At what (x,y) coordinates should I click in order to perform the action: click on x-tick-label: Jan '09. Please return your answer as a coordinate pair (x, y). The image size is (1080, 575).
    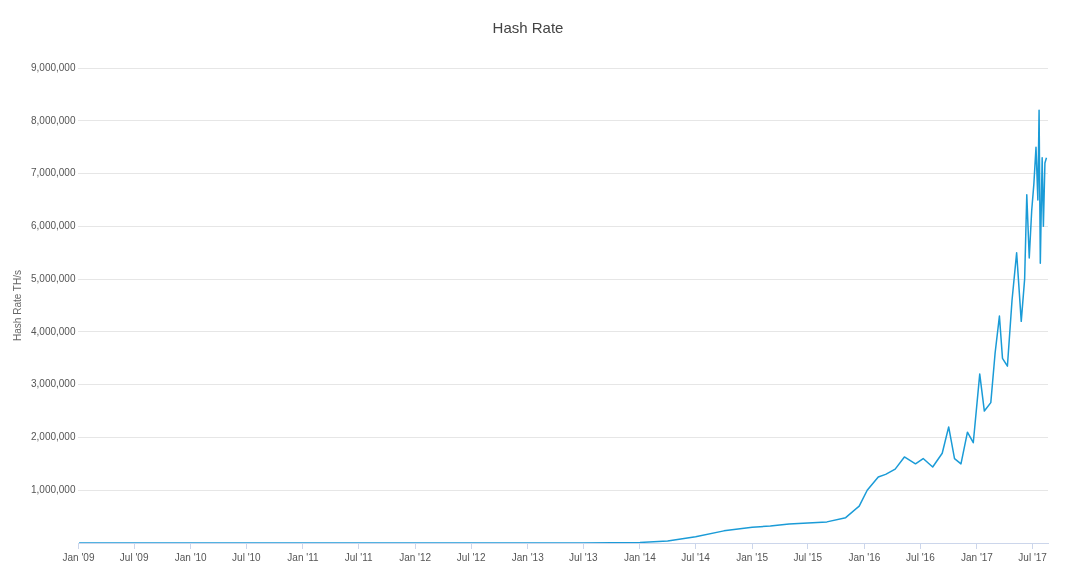
    Looking at the image, I should click on (78, 557).